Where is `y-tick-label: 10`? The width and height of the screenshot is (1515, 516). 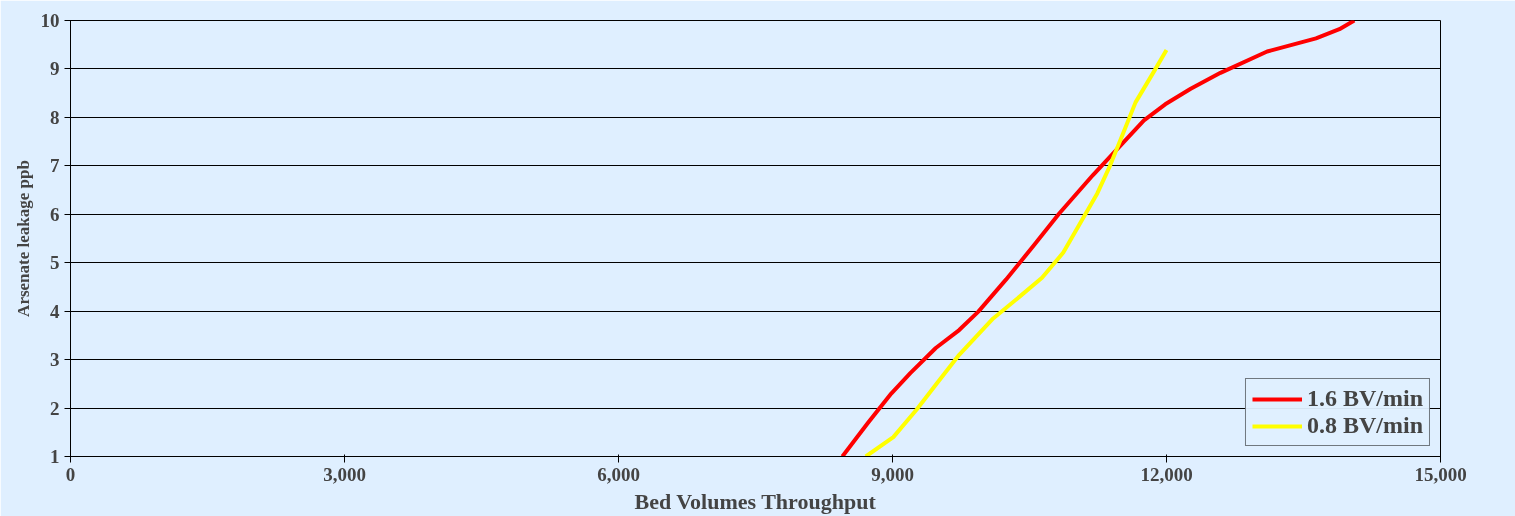
y-tick-label: 10 is located at coordinates (50, 20).